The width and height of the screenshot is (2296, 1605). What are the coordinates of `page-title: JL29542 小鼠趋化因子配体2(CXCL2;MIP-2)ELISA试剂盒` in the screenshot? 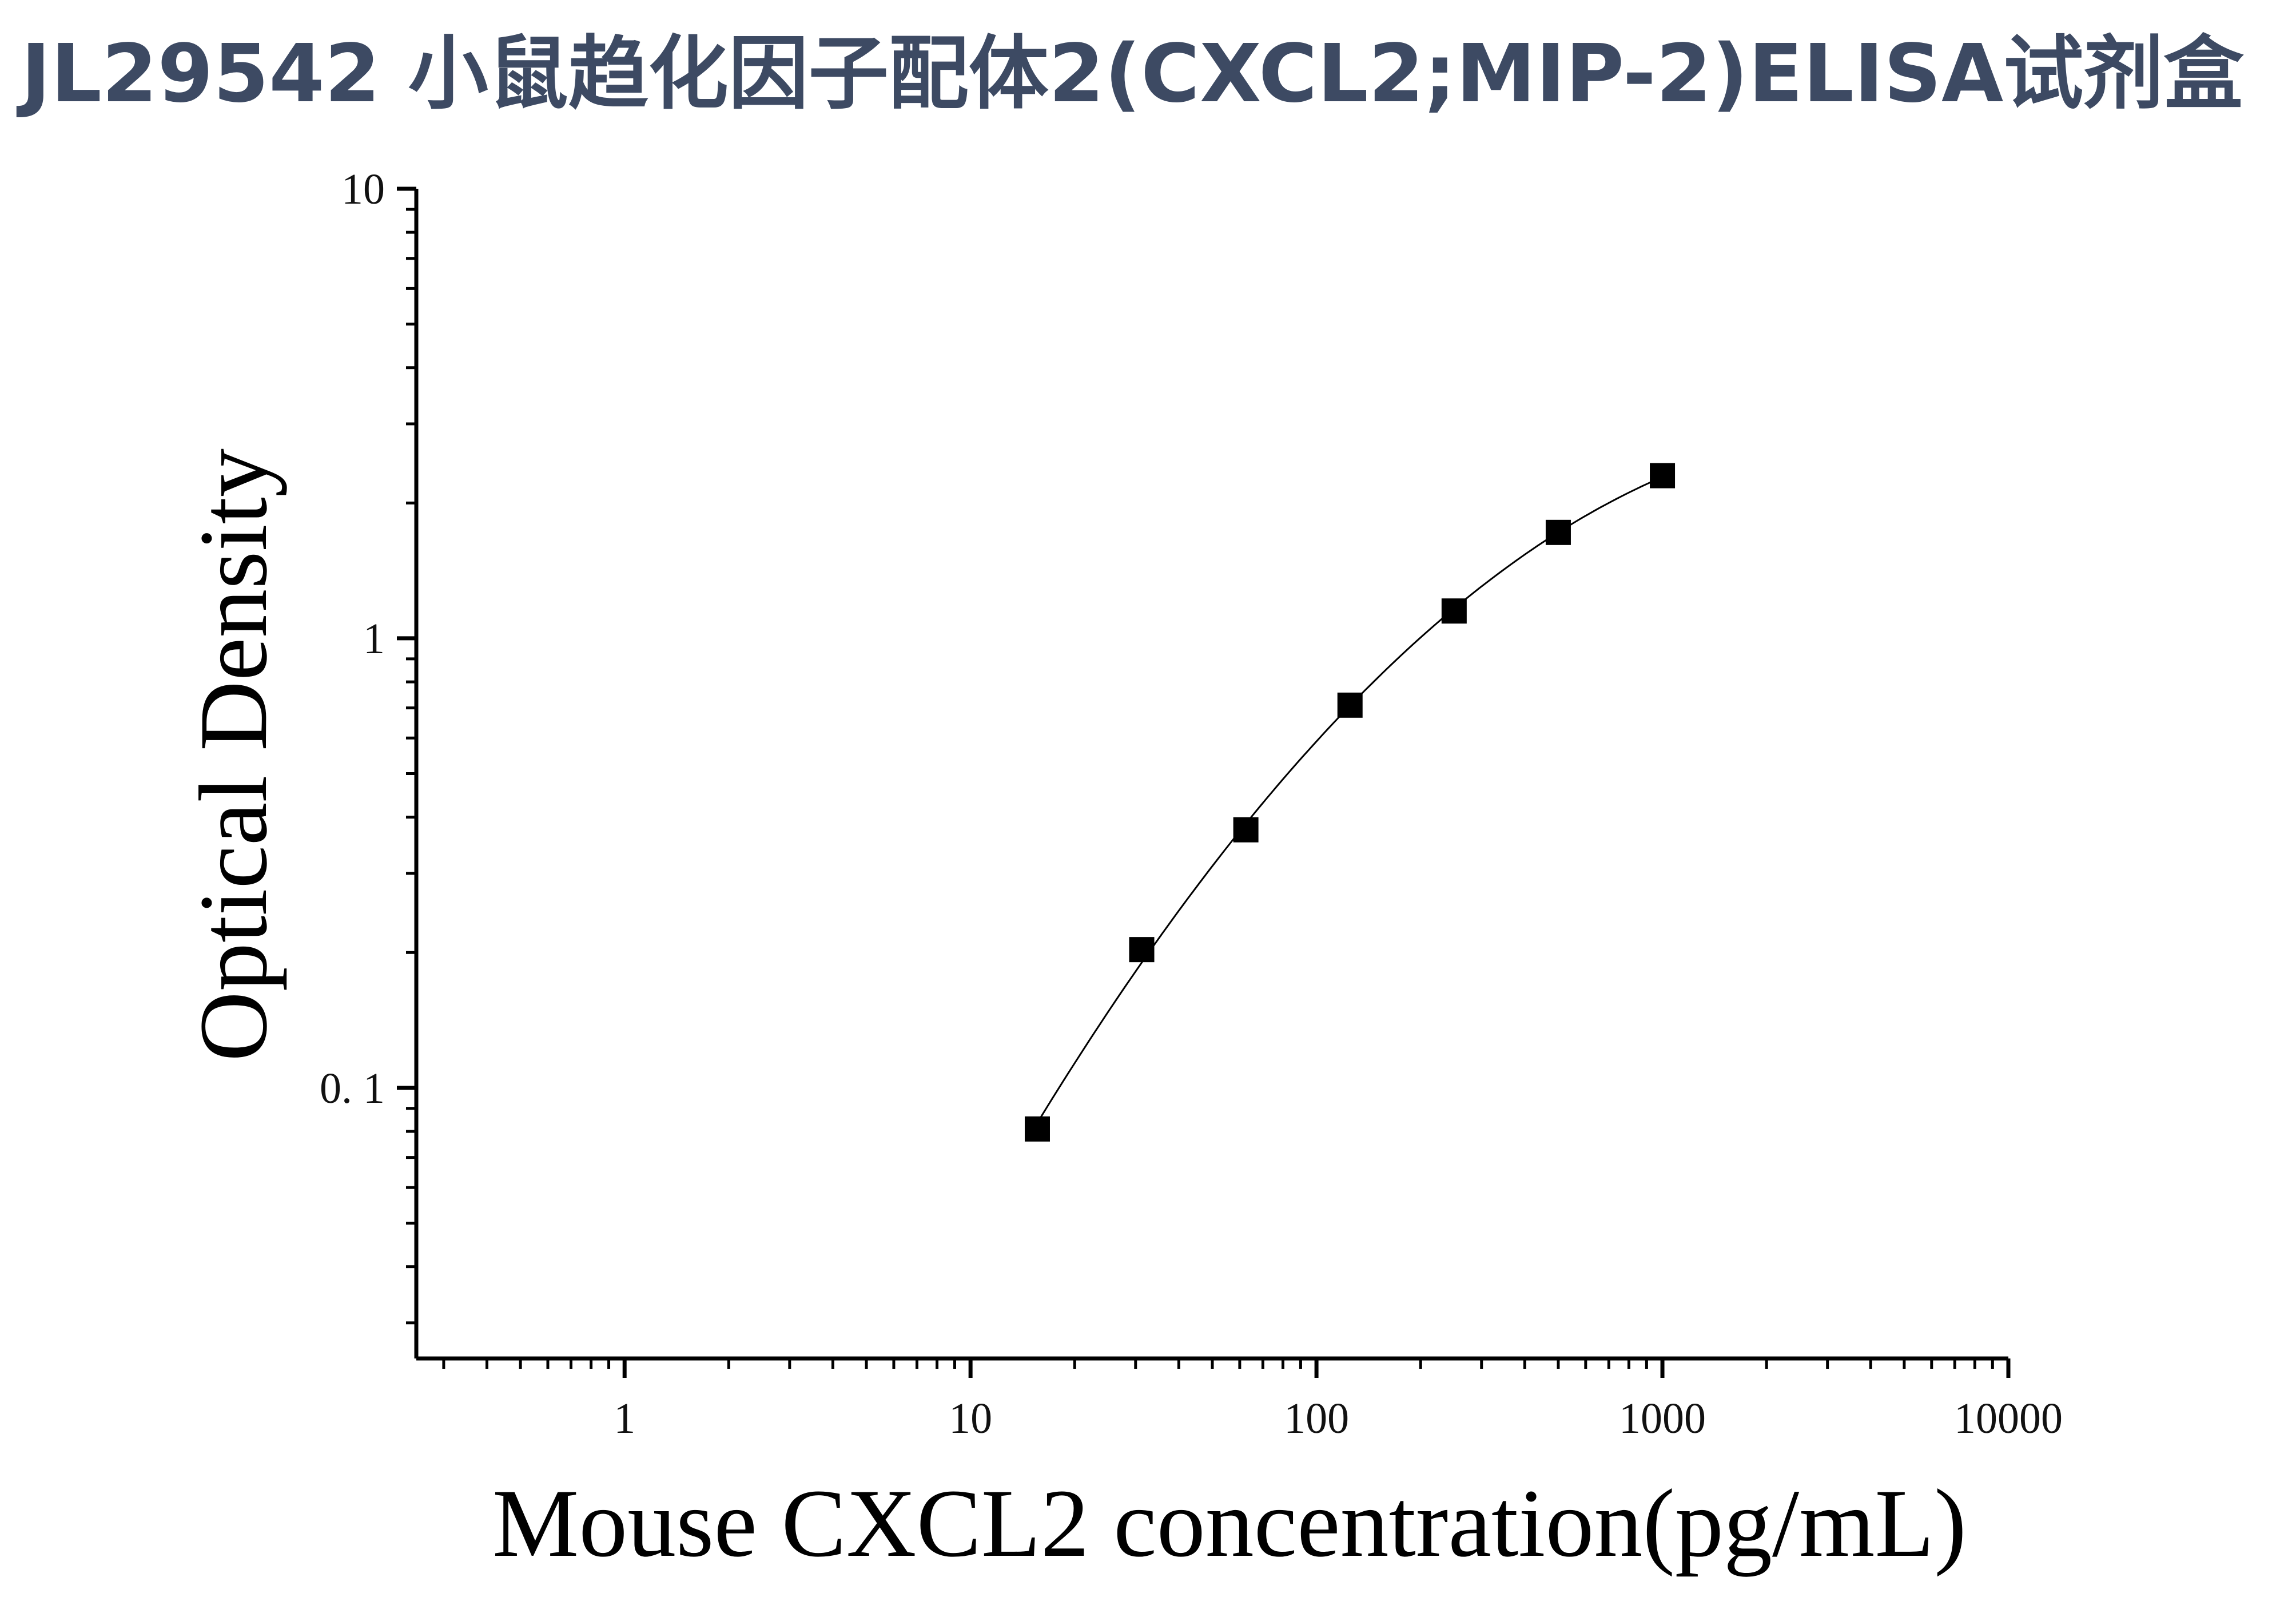 It's located at (1133, 74).